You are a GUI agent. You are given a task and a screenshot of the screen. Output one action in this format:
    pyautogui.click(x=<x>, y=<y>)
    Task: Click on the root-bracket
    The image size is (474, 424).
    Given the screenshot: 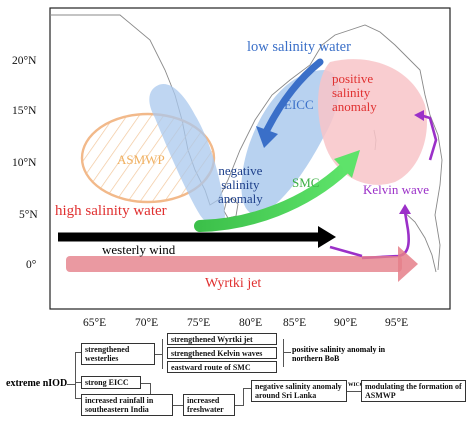 What is the action you would take?
    pyautogui.click(x=75, y=375)
    